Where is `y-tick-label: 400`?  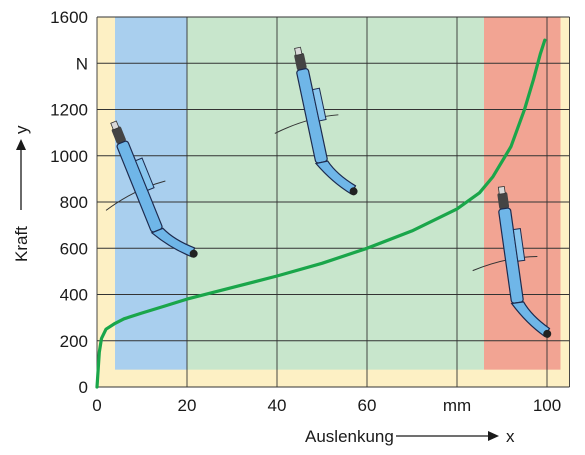 y-tick-label: 400 is located at coordinates (74, 295).